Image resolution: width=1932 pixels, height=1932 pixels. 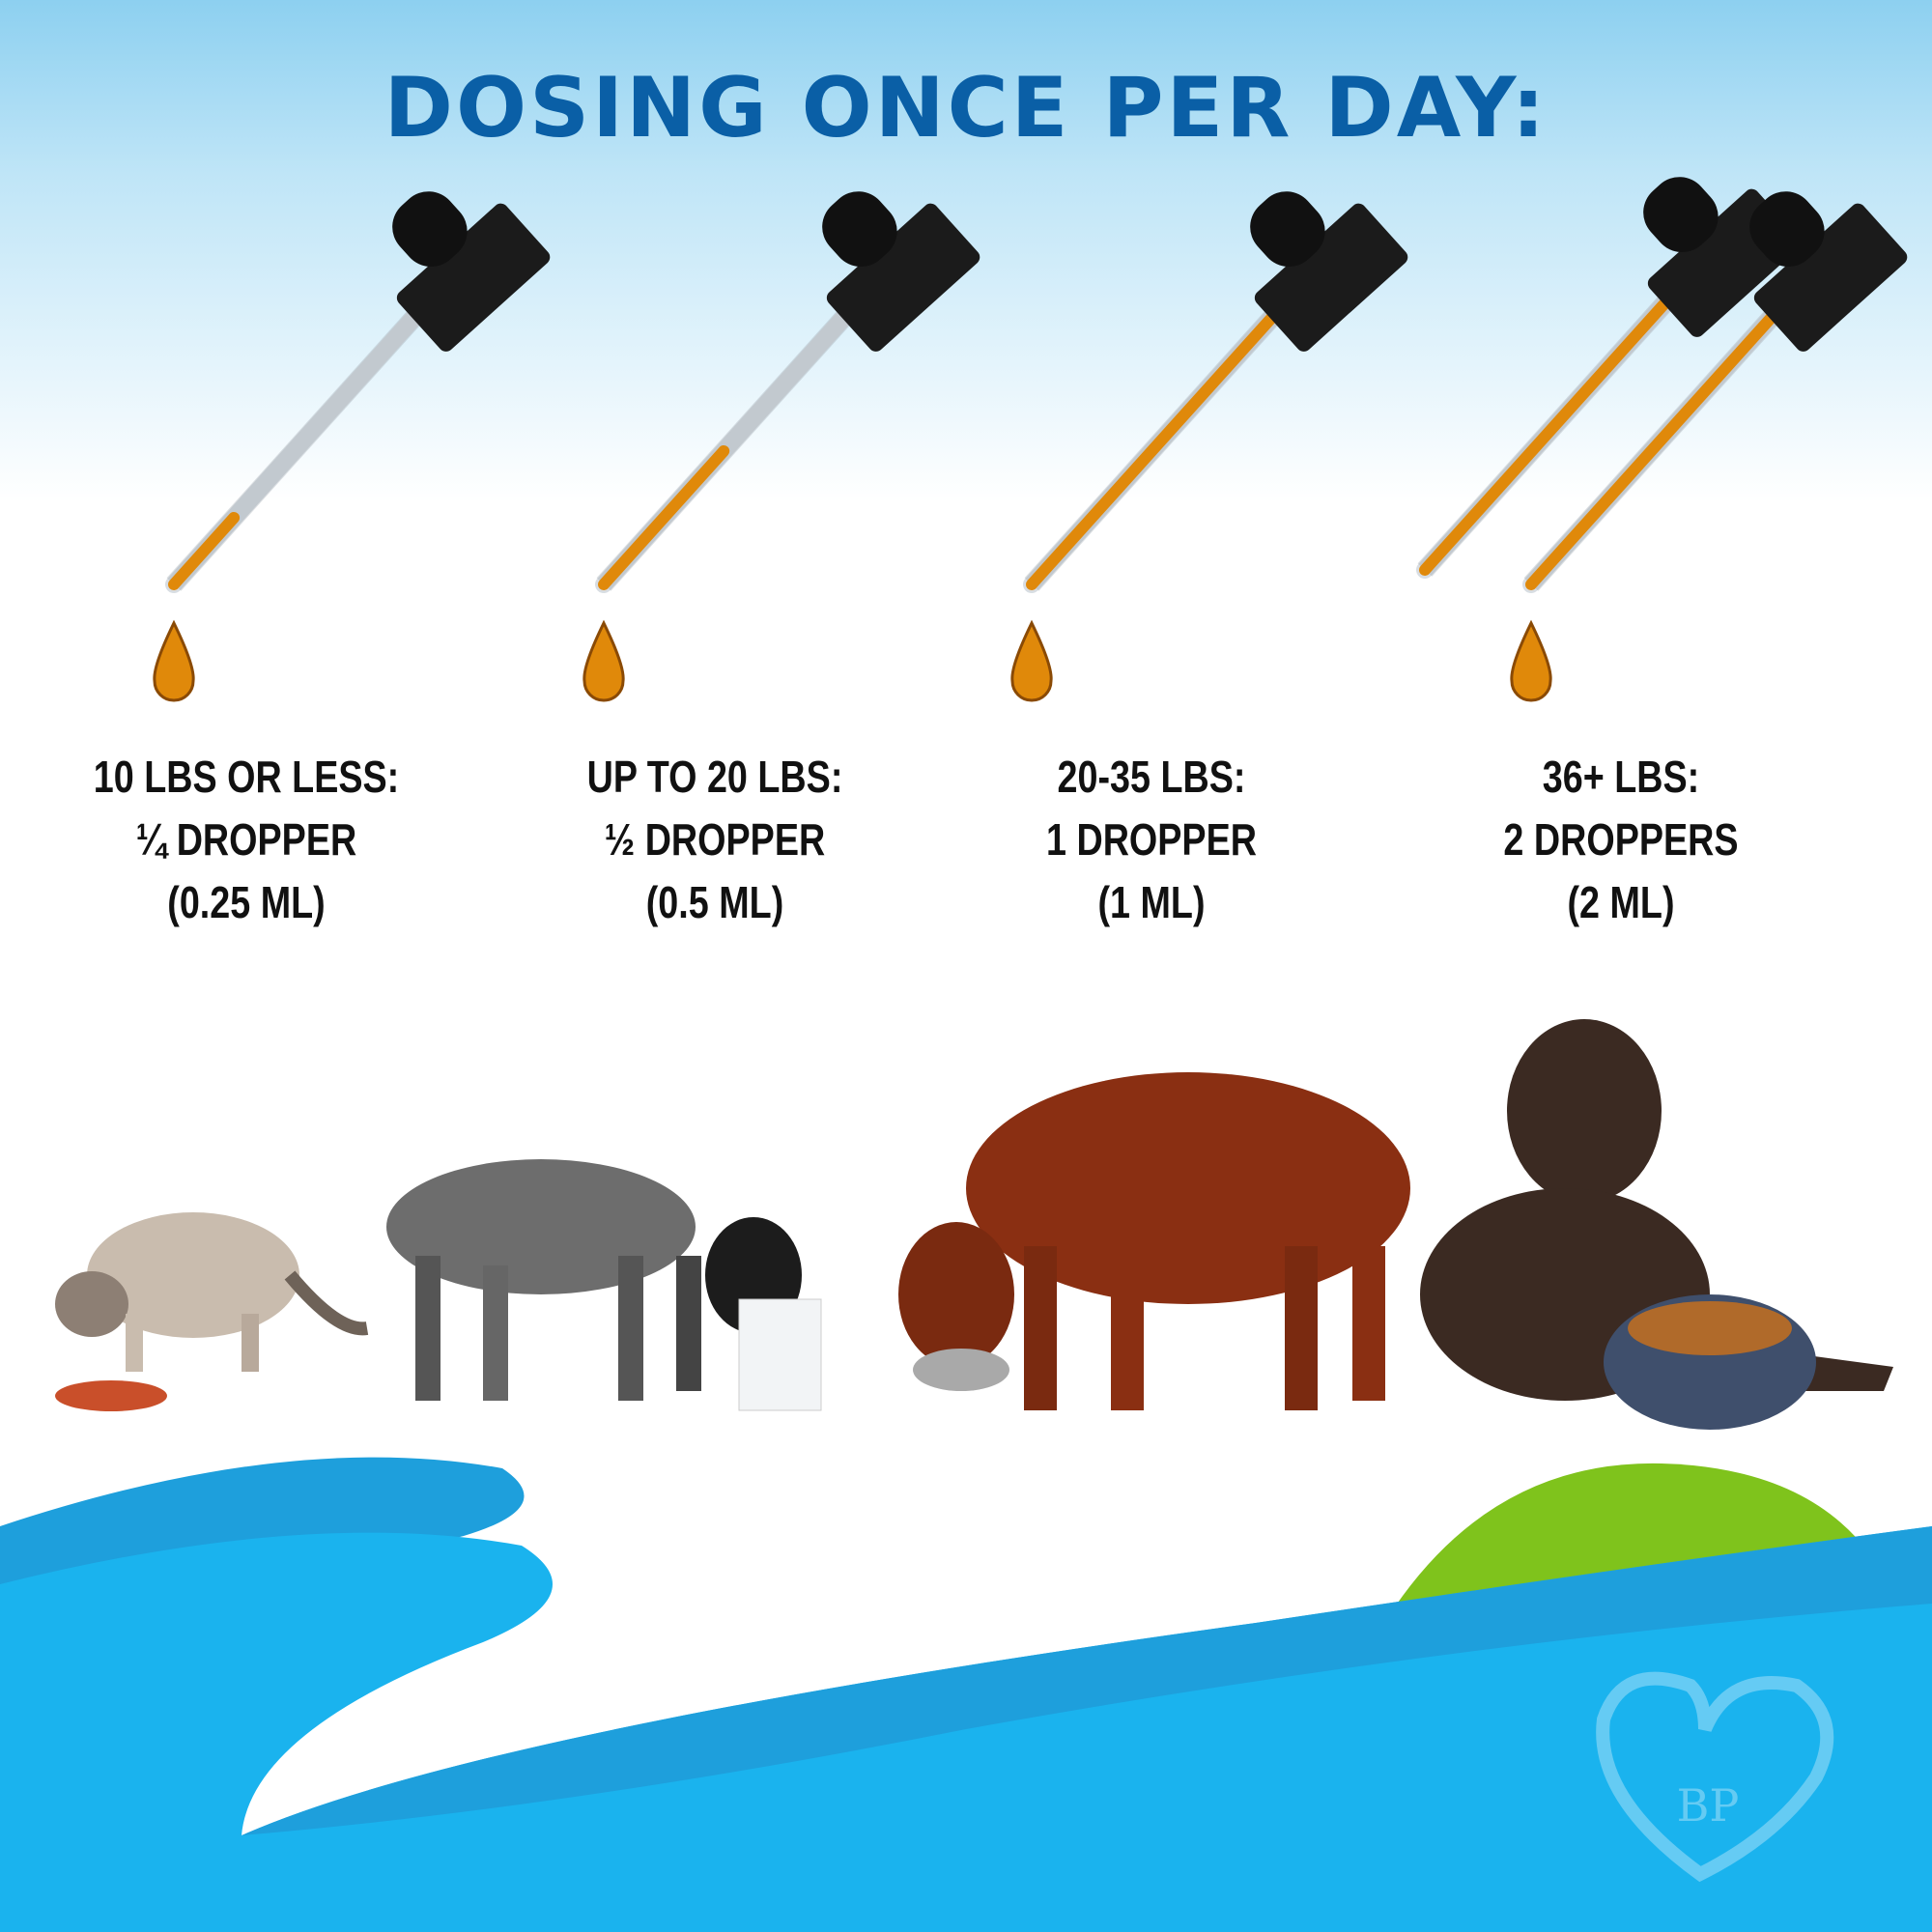 I want to click on wave-dark-band, so click(x=1087, y=1680).